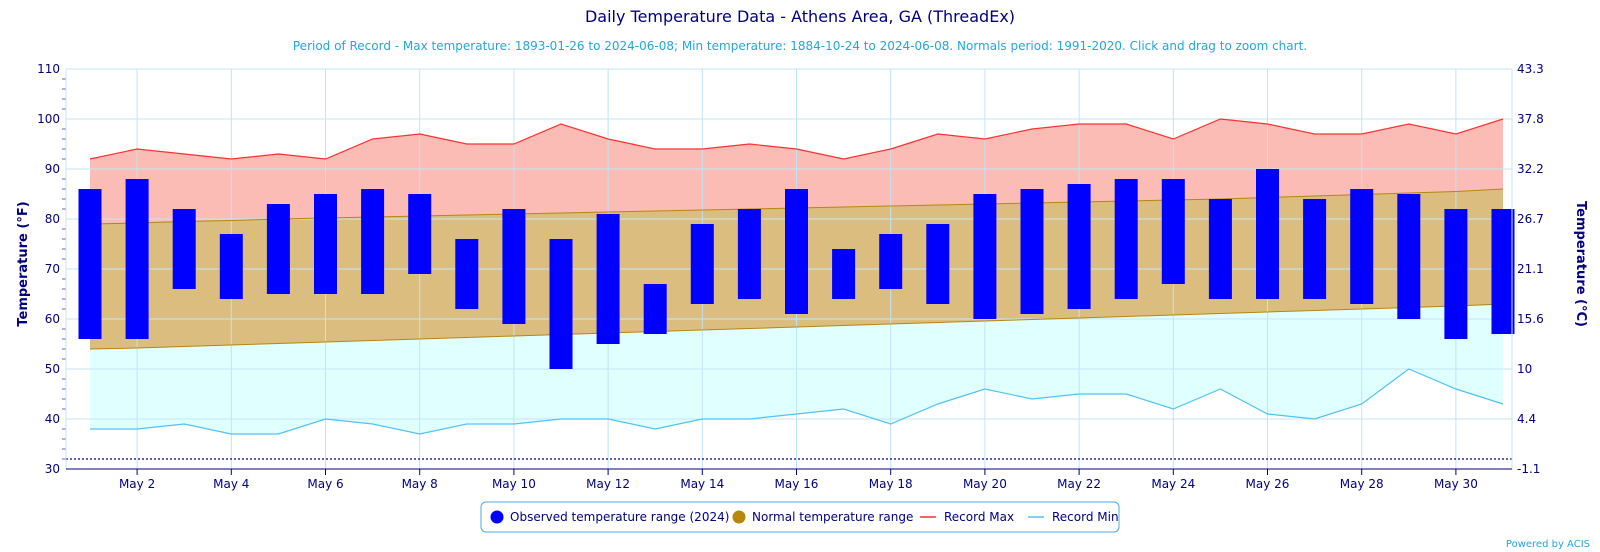  Describe the element at coordinates (702, 484) in the screenshot. I see `x-tick-label: May 14` at that location.